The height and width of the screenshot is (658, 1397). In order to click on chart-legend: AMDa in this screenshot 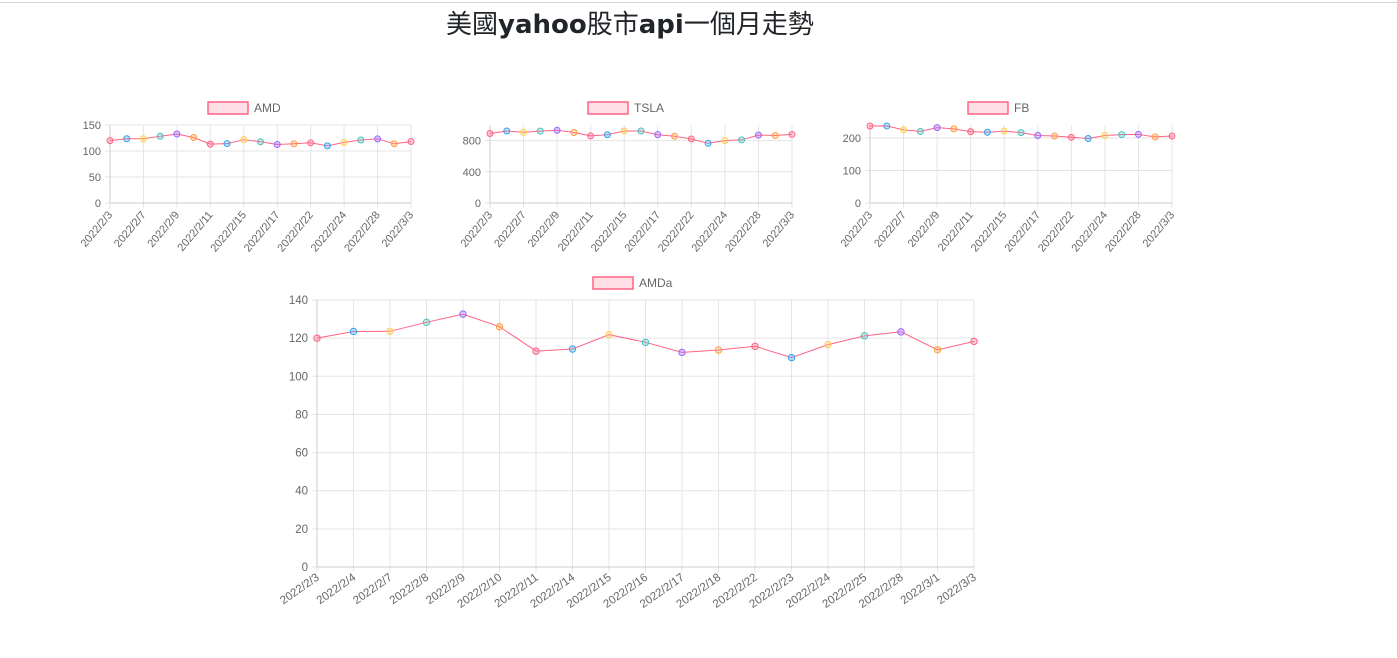, I will do `click(632, 283)`.